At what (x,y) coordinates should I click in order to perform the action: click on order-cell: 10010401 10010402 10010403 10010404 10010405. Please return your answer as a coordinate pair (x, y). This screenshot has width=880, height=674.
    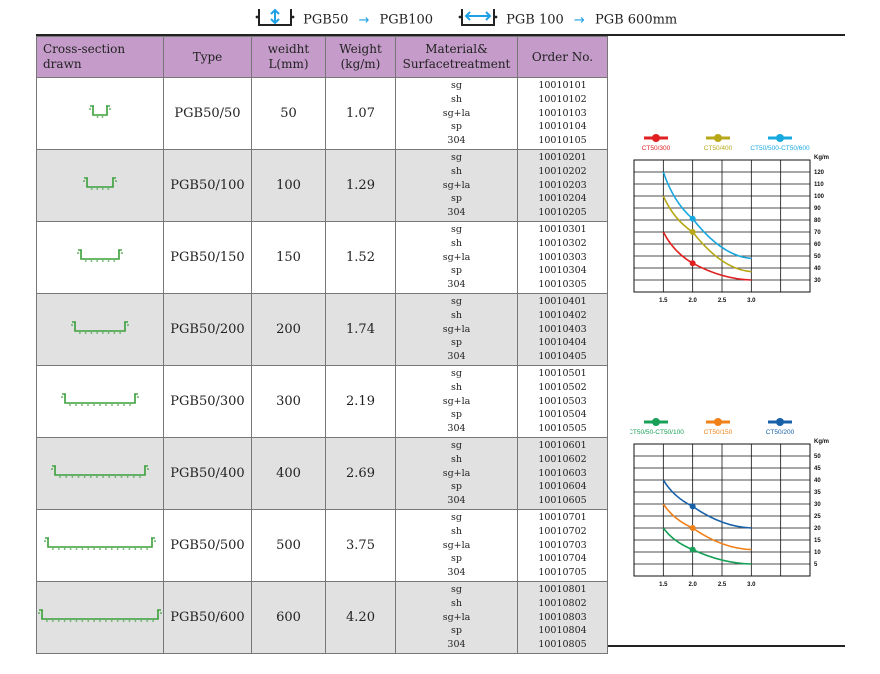
    Looking at the image, I should click on (562, 329).